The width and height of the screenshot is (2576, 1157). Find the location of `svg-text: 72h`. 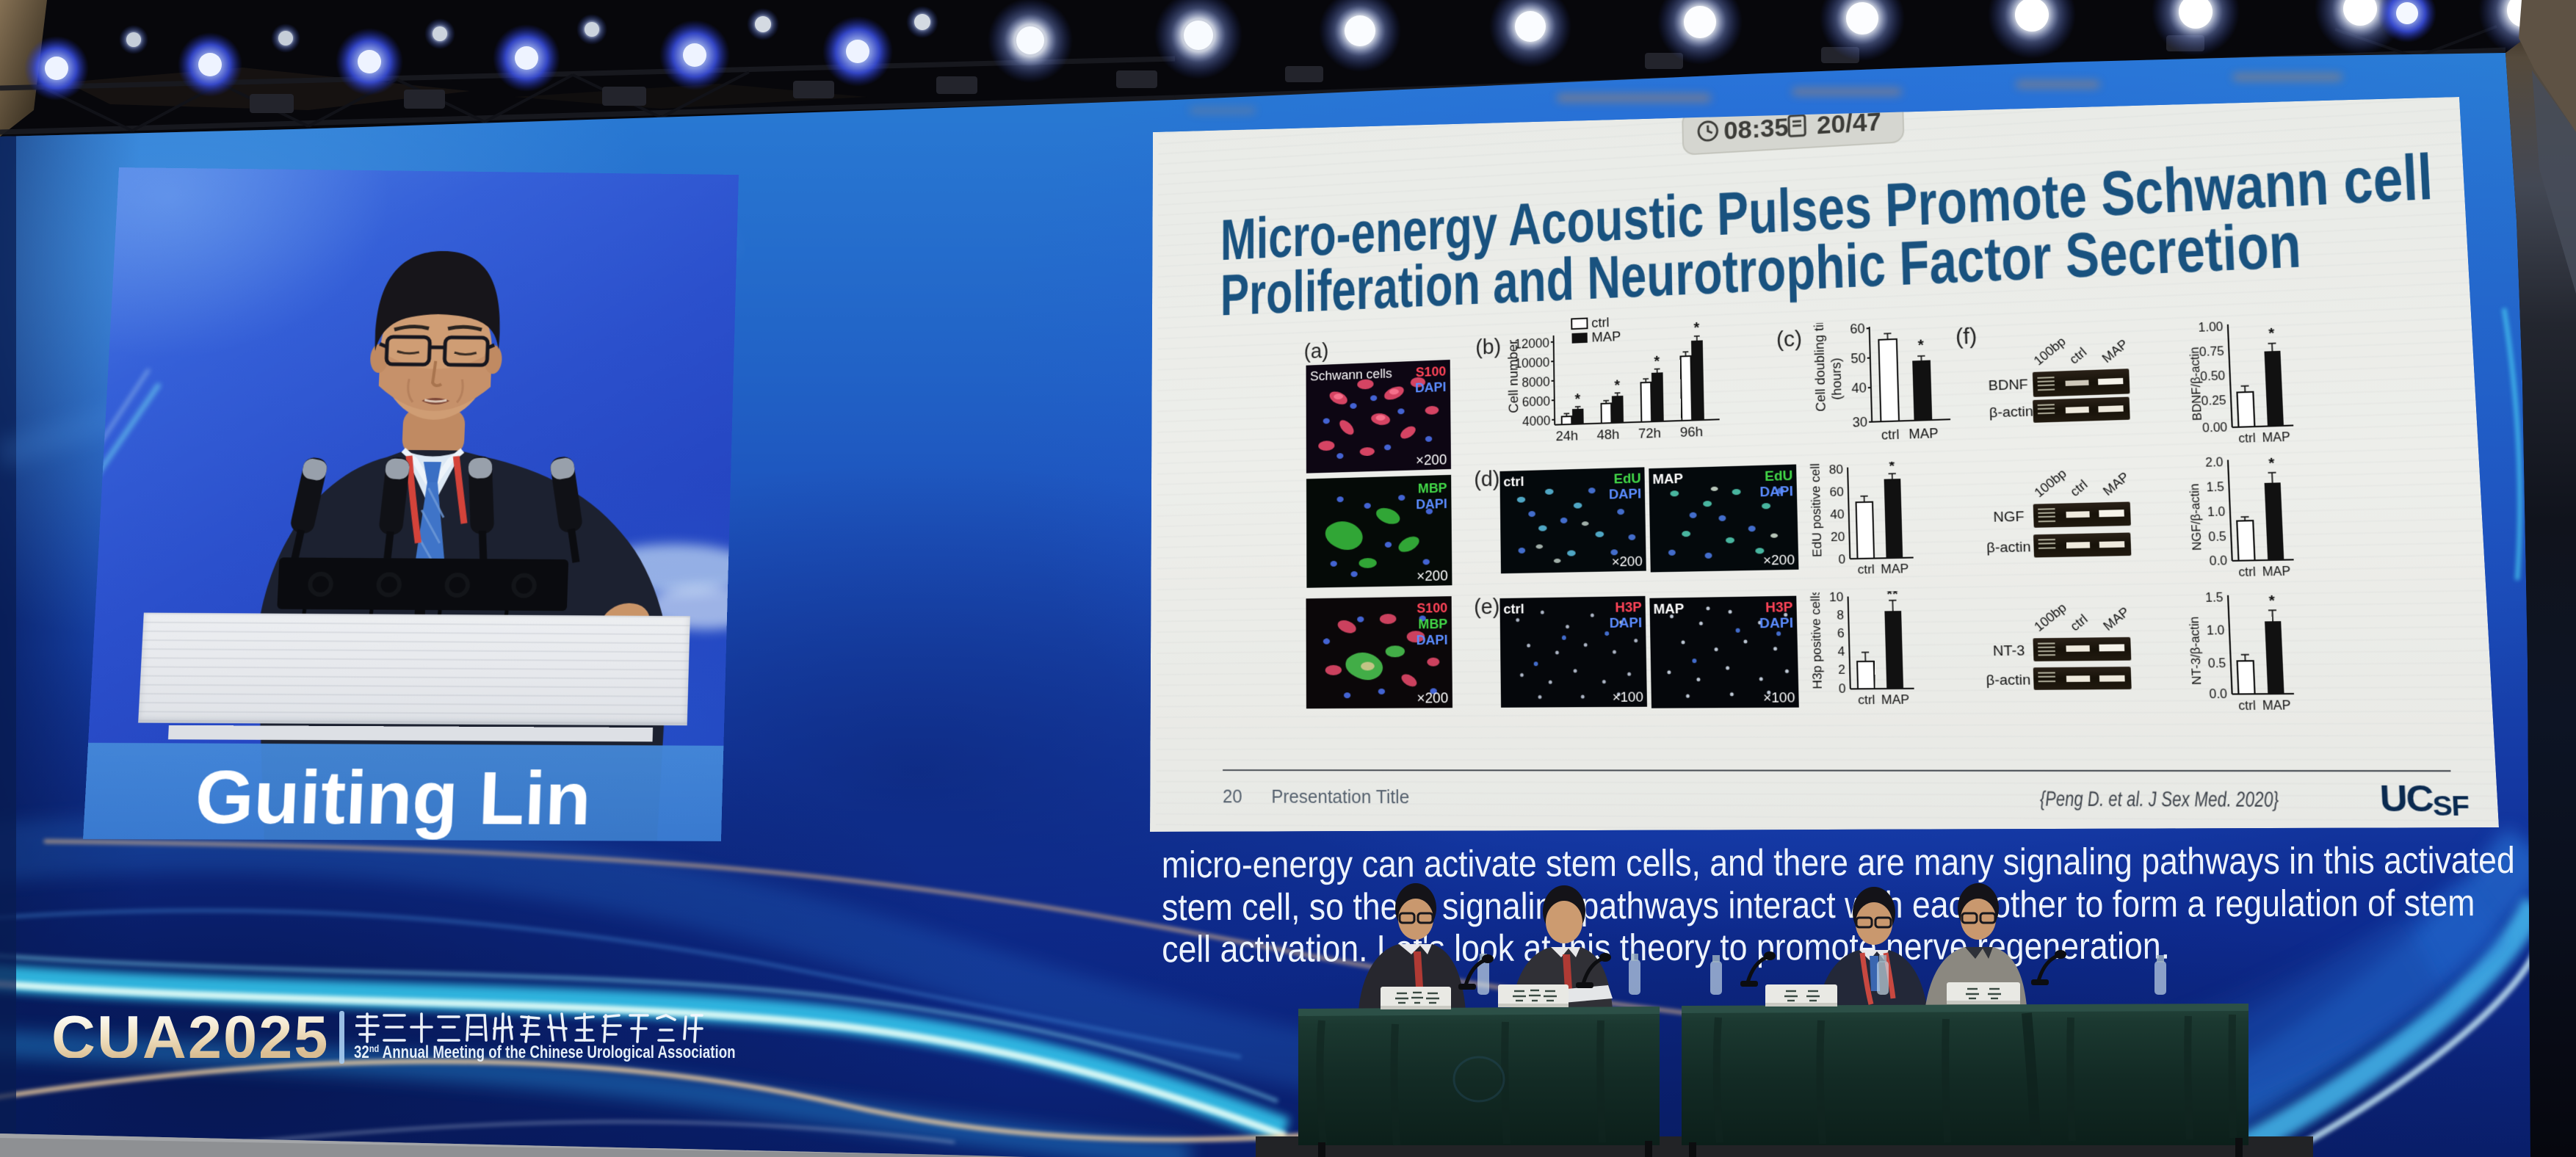

svg-text: 72h is located at coordinates (1649, 433).